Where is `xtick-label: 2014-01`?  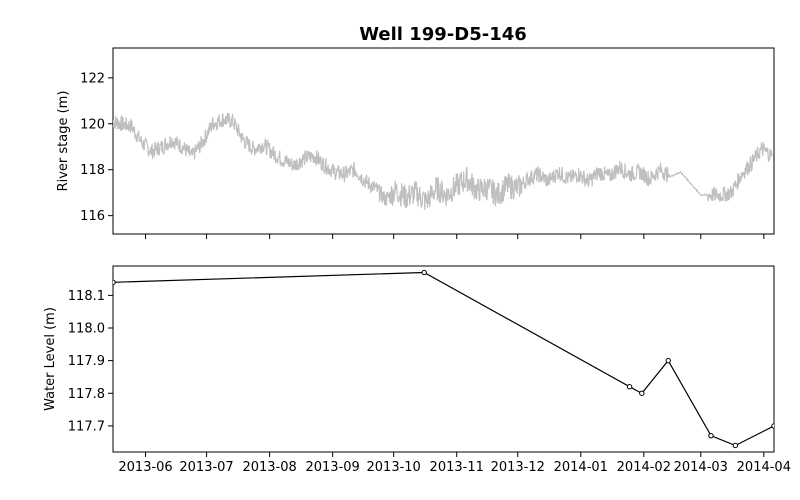
xtick-label: 2014-01 is located at coordinates (581, 467).